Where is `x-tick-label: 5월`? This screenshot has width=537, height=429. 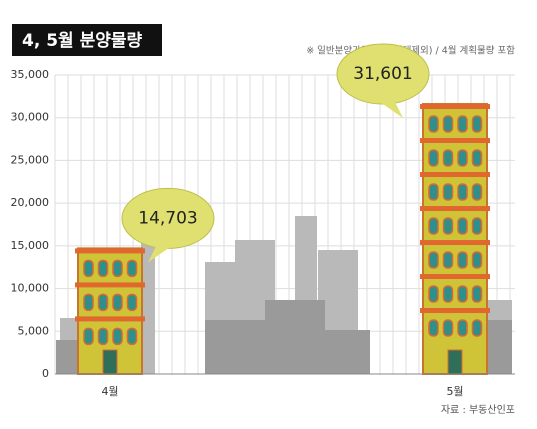
x-tick-label: 5월 is located at coordinates (454, 391).